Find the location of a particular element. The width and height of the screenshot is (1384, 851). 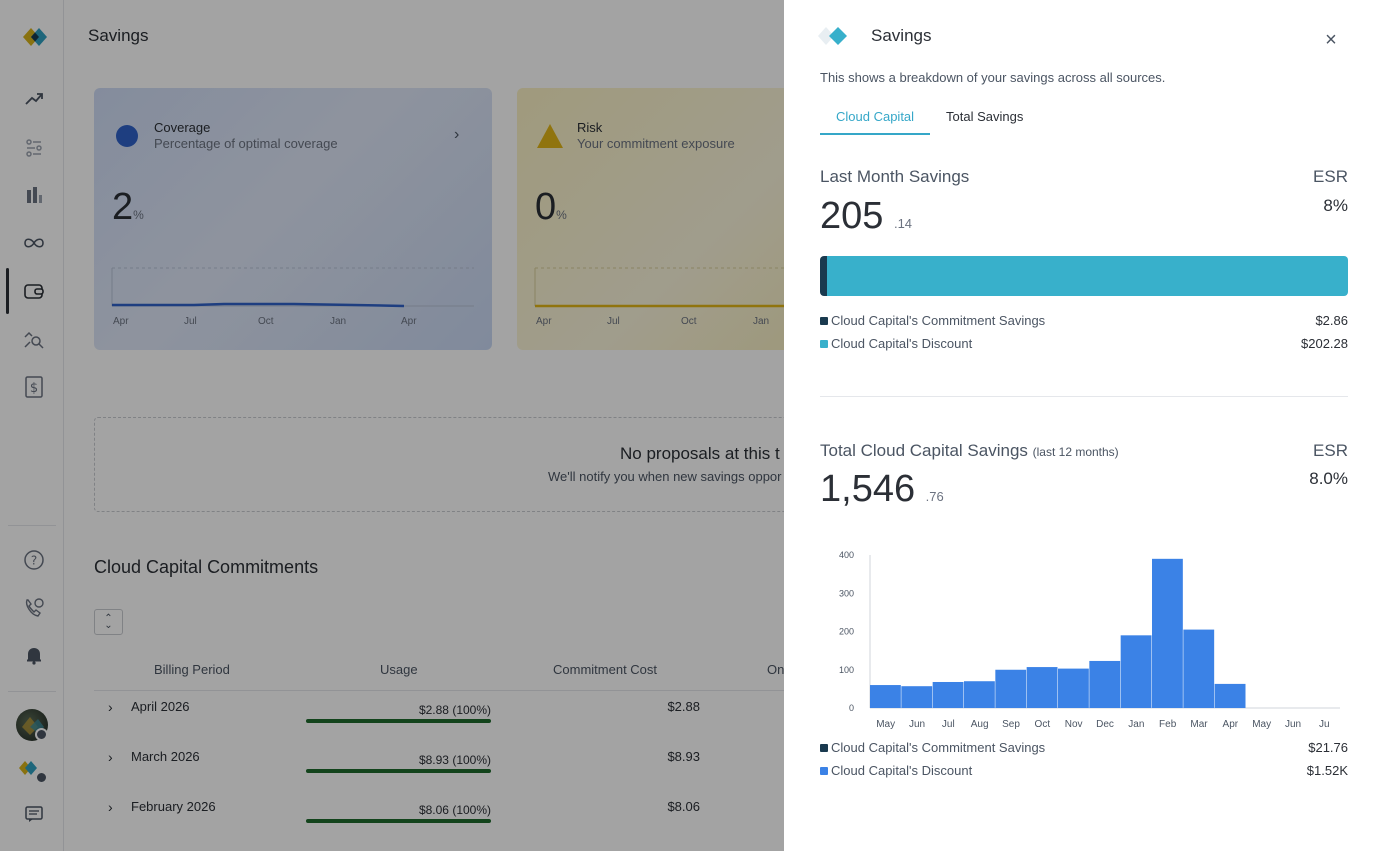

card-subtitle: Percentage of optimal coverage is located at coordinates (246, 143).